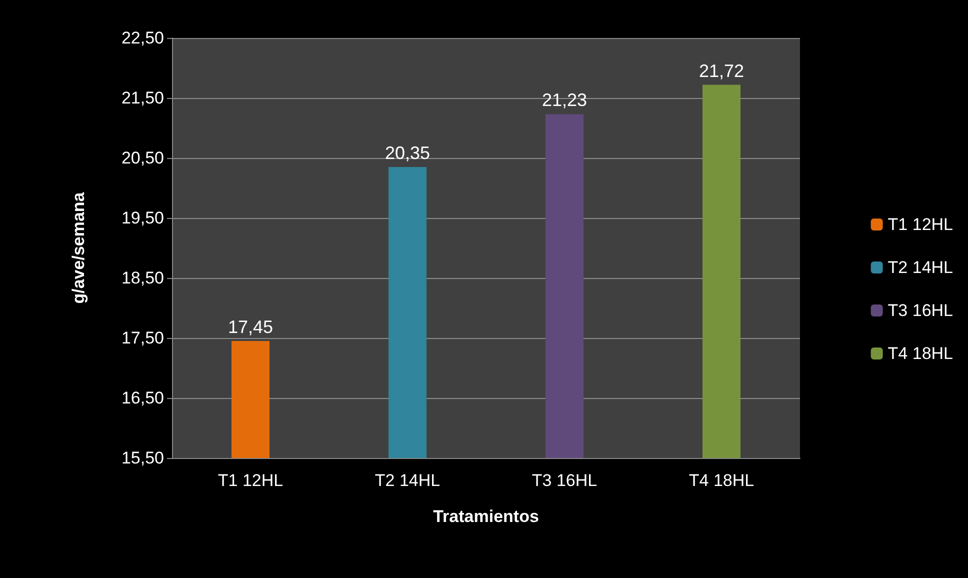 The height and width of the screenshot is (578, 968). Describe the element at coordinates (565, 480) in the screenshot. I see `x-tick-label: T3 16HL` at that location.